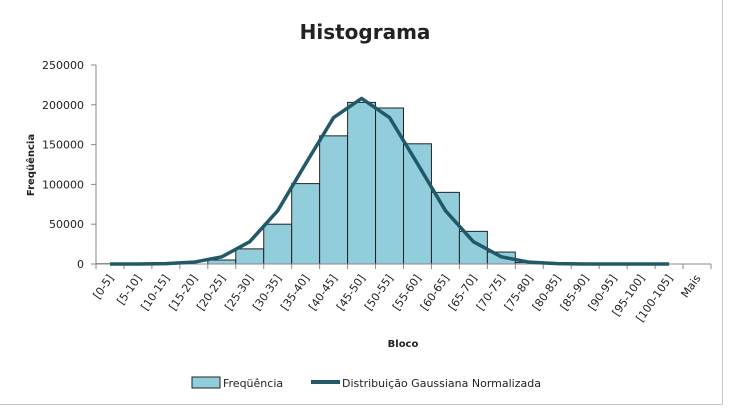 The image size is (730, 410). What do you see at coordinates (362, 183) in the screenshot?
I see `bar-[45-50]` at bounding box center [362, 183].